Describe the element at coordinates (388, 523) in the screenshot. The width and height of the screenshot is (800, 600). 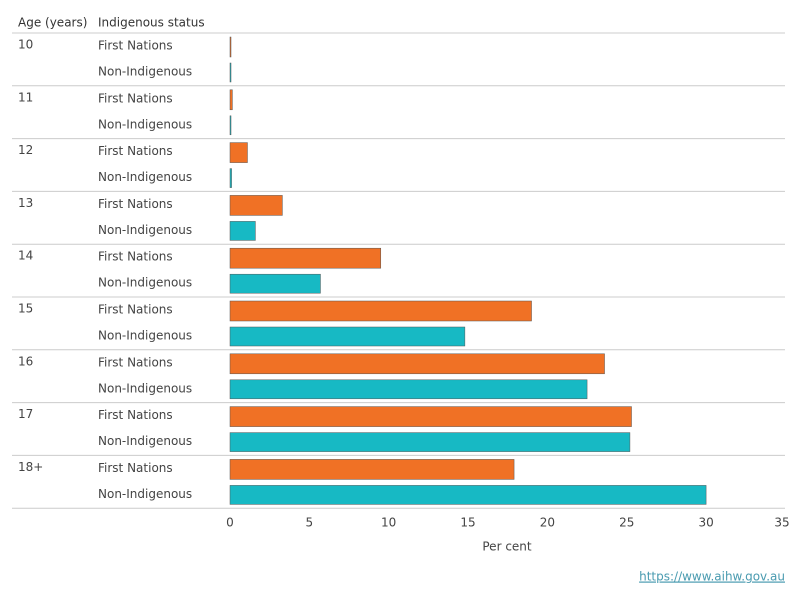
I see `x-tick-label: 10` at that location.